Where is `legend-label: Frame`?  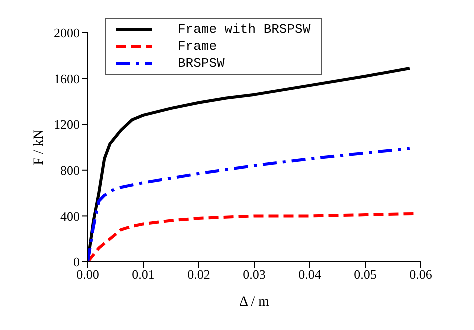 legend-label: Frame is located at coordinates (198, 46).